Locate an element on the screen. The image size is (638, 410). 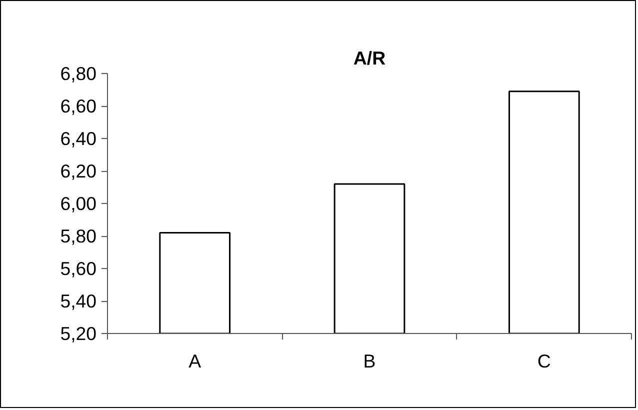
x-tick-label: B is located at coordinates (369, 361).